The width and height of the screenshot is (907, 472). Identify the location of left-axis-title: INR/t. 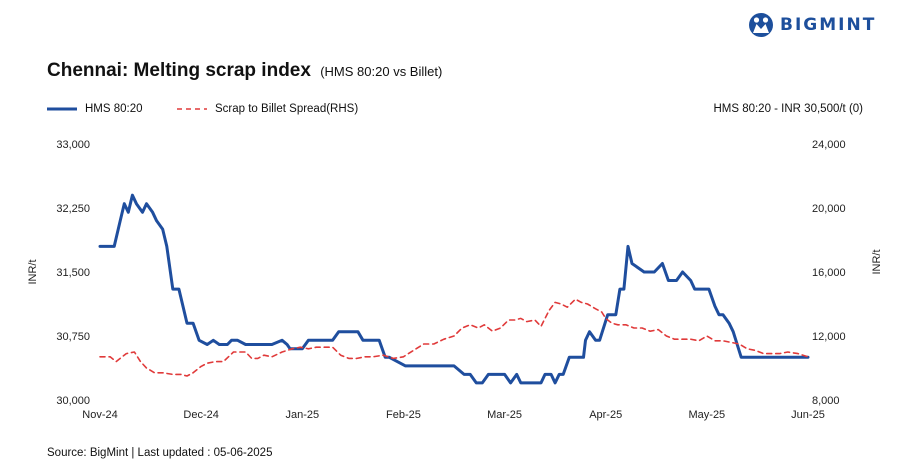
(33, 271).